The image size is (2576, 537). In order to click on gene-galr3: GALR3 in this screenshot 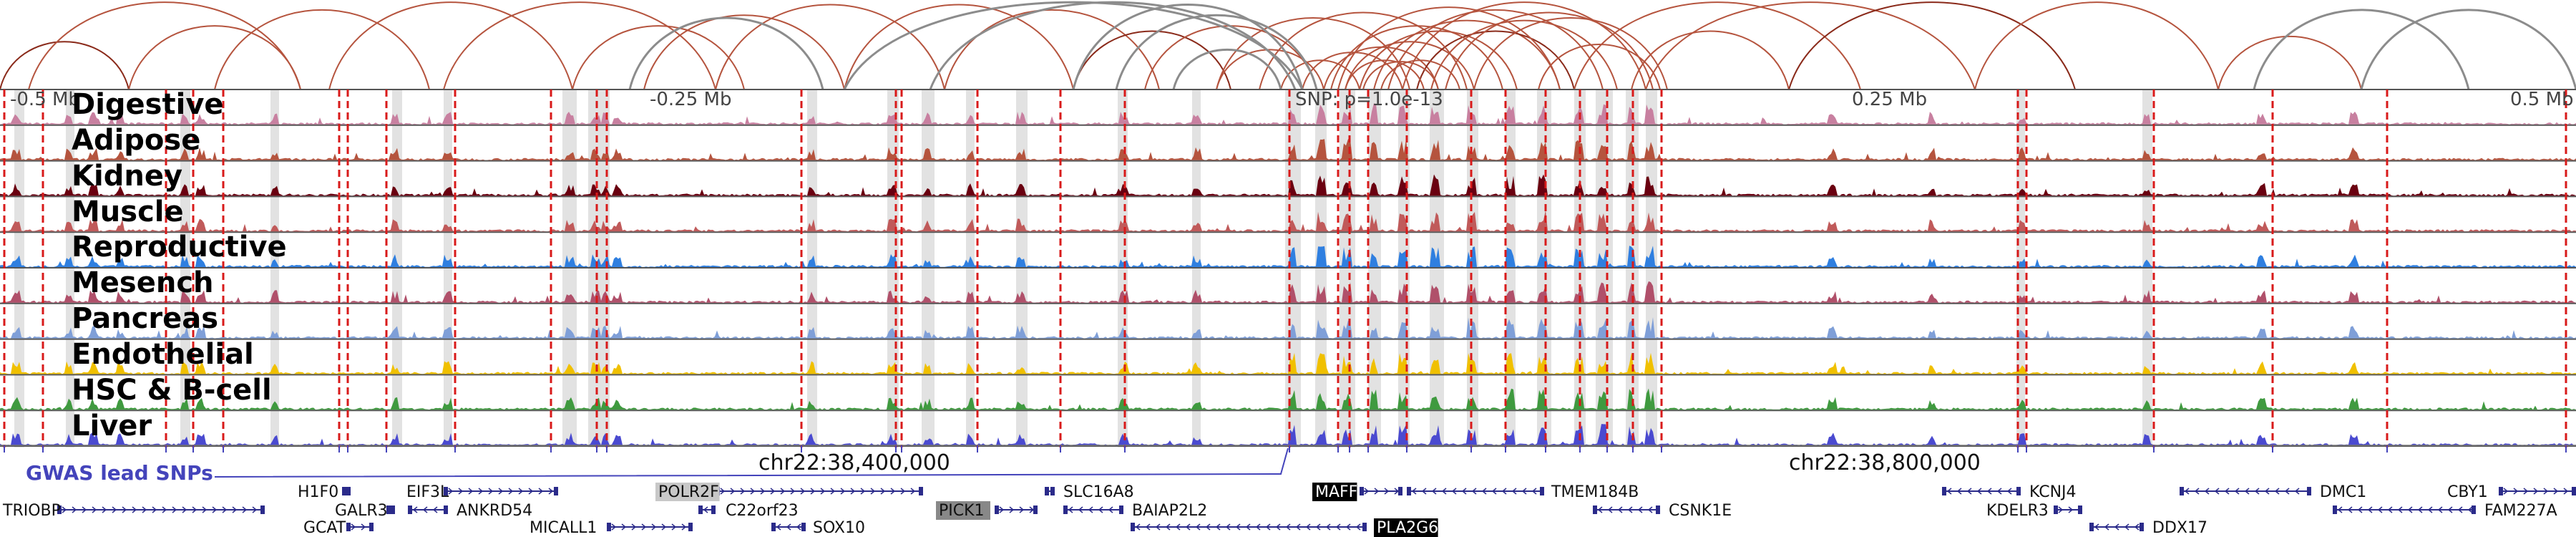, I will do `click(365, 511)`.